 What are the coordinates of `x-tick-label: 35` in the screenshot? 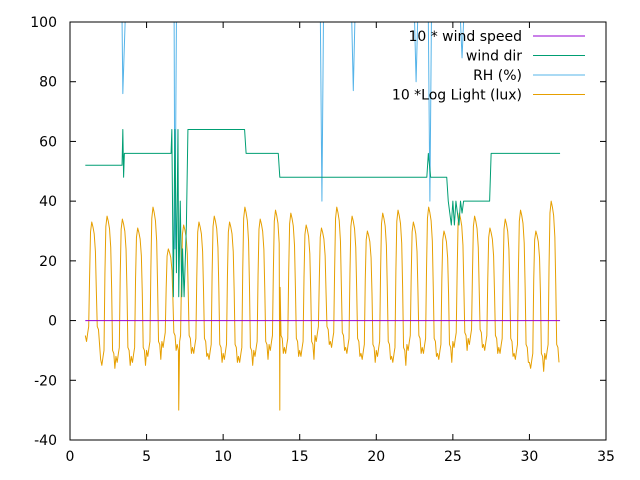 It's located at (606, 457).